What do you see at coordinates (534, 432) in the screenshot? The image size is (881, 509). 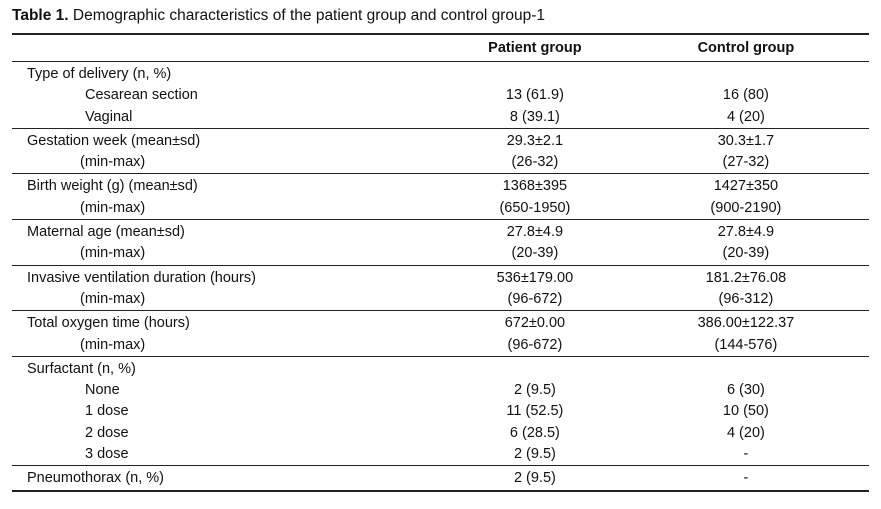 I see `patient-value: 6 (28.5)` at bounding box center [534, 432].